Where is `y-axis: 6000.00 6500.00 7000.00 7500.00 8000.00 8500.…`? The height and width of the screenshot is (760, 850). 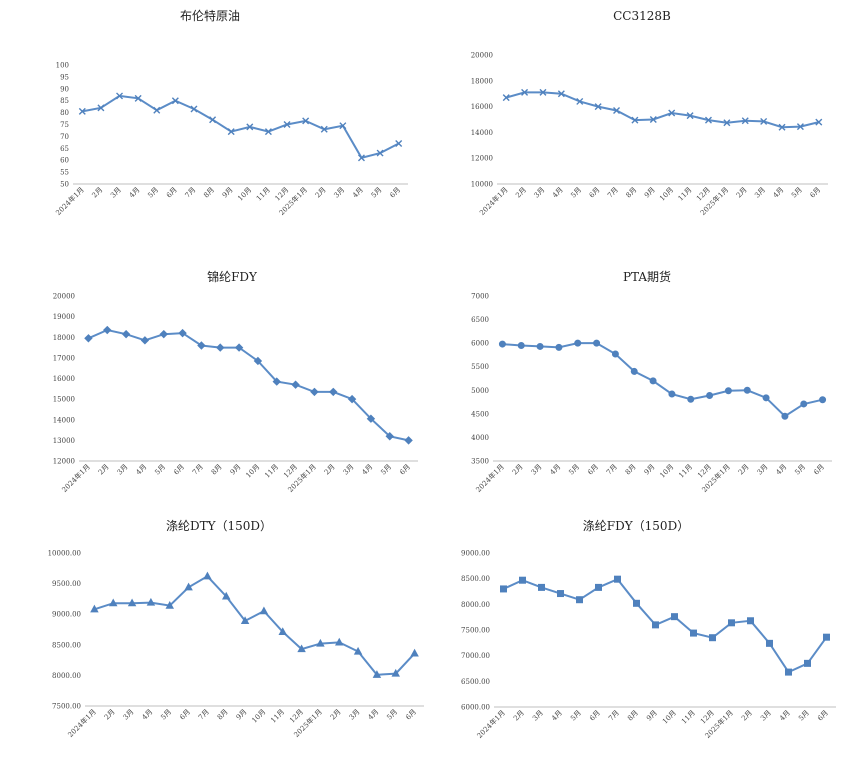
y-axis: 6000.00 6500.00 7000.00 7500.00 8000.00 8500.… is located at coordinates (475, 631).